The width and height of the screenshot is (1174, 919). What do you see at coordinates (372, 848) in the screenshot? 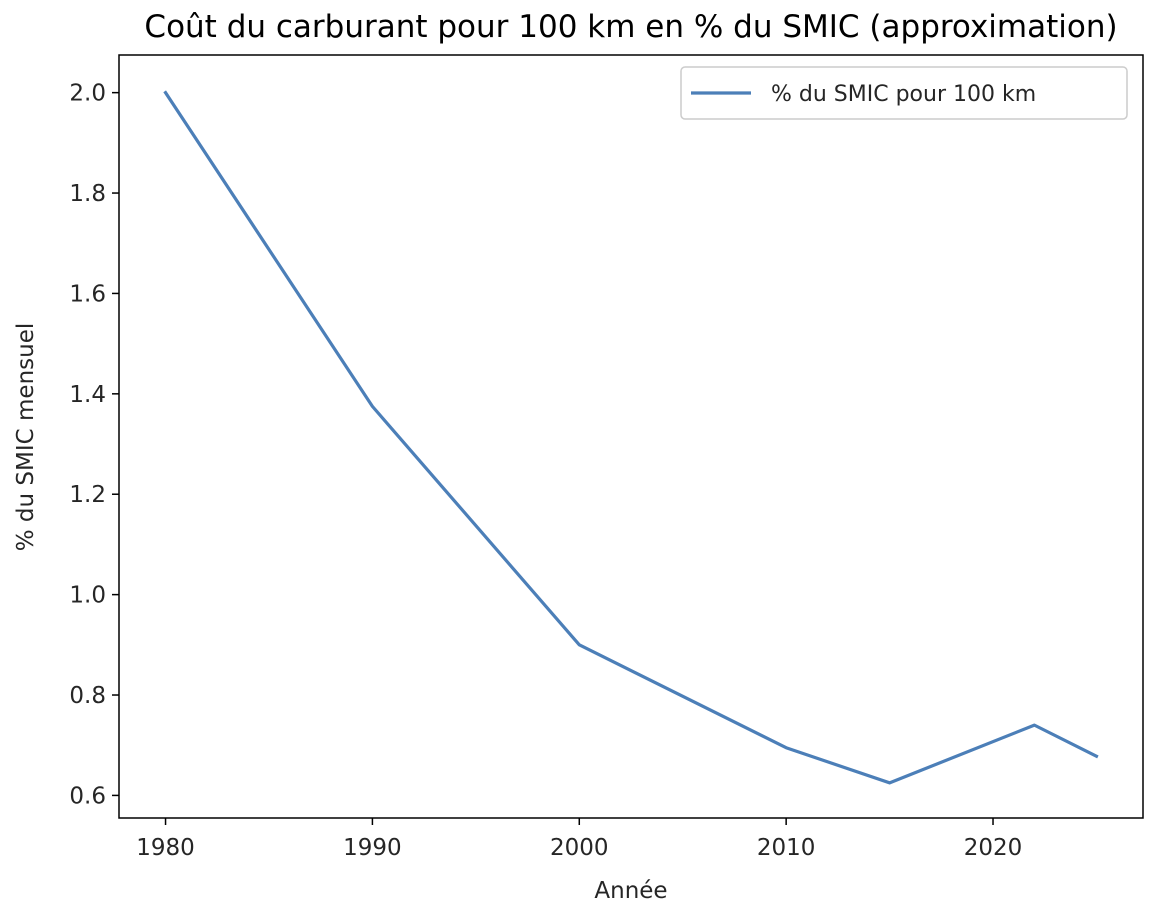
I see `x-tick-label: 1990` at bounding box center [372, 848].